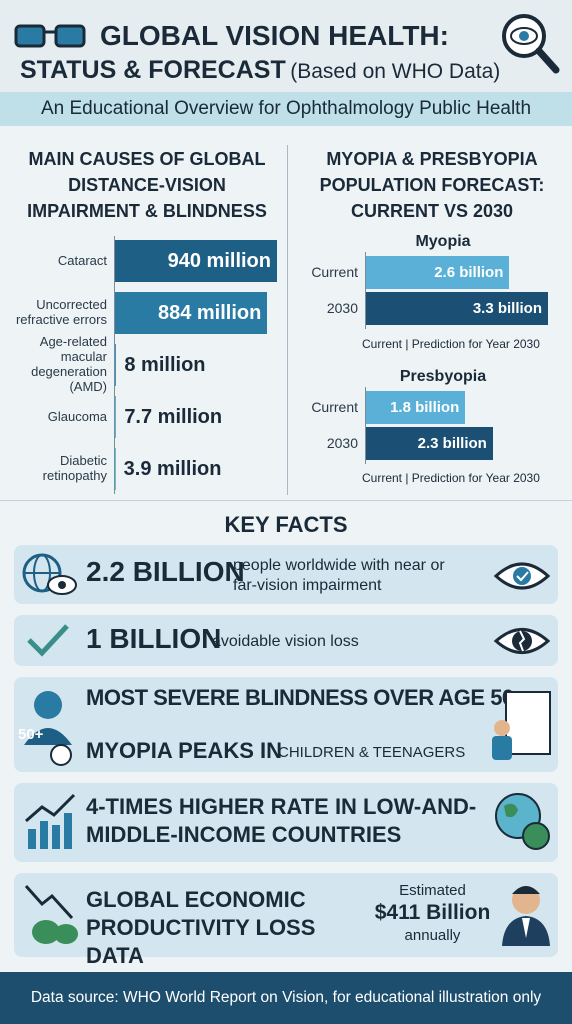 The height and width of the screenshot is (1024, 572). What do you see at coordinates (425, 407) in the screenshot?
I see `value-label: 1.8 billion` at bounding box center [425, 407].